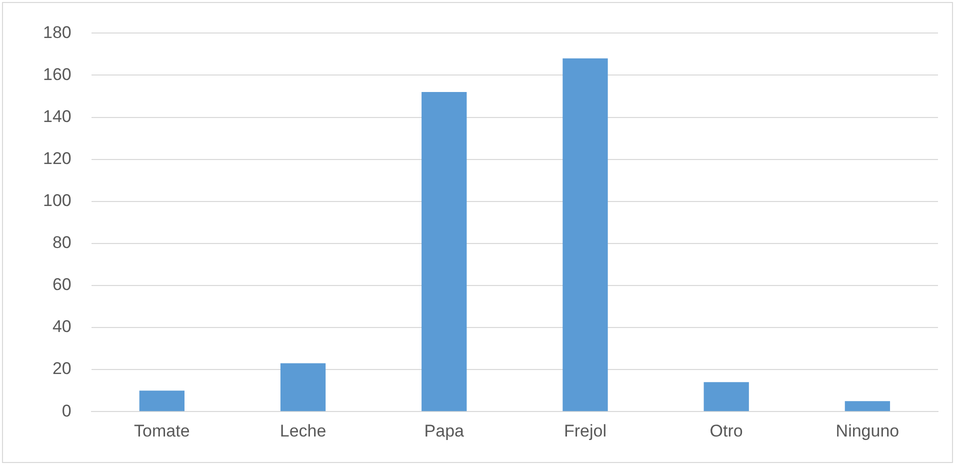  I want to click on y-tick-label: 120, so click(57, 158).